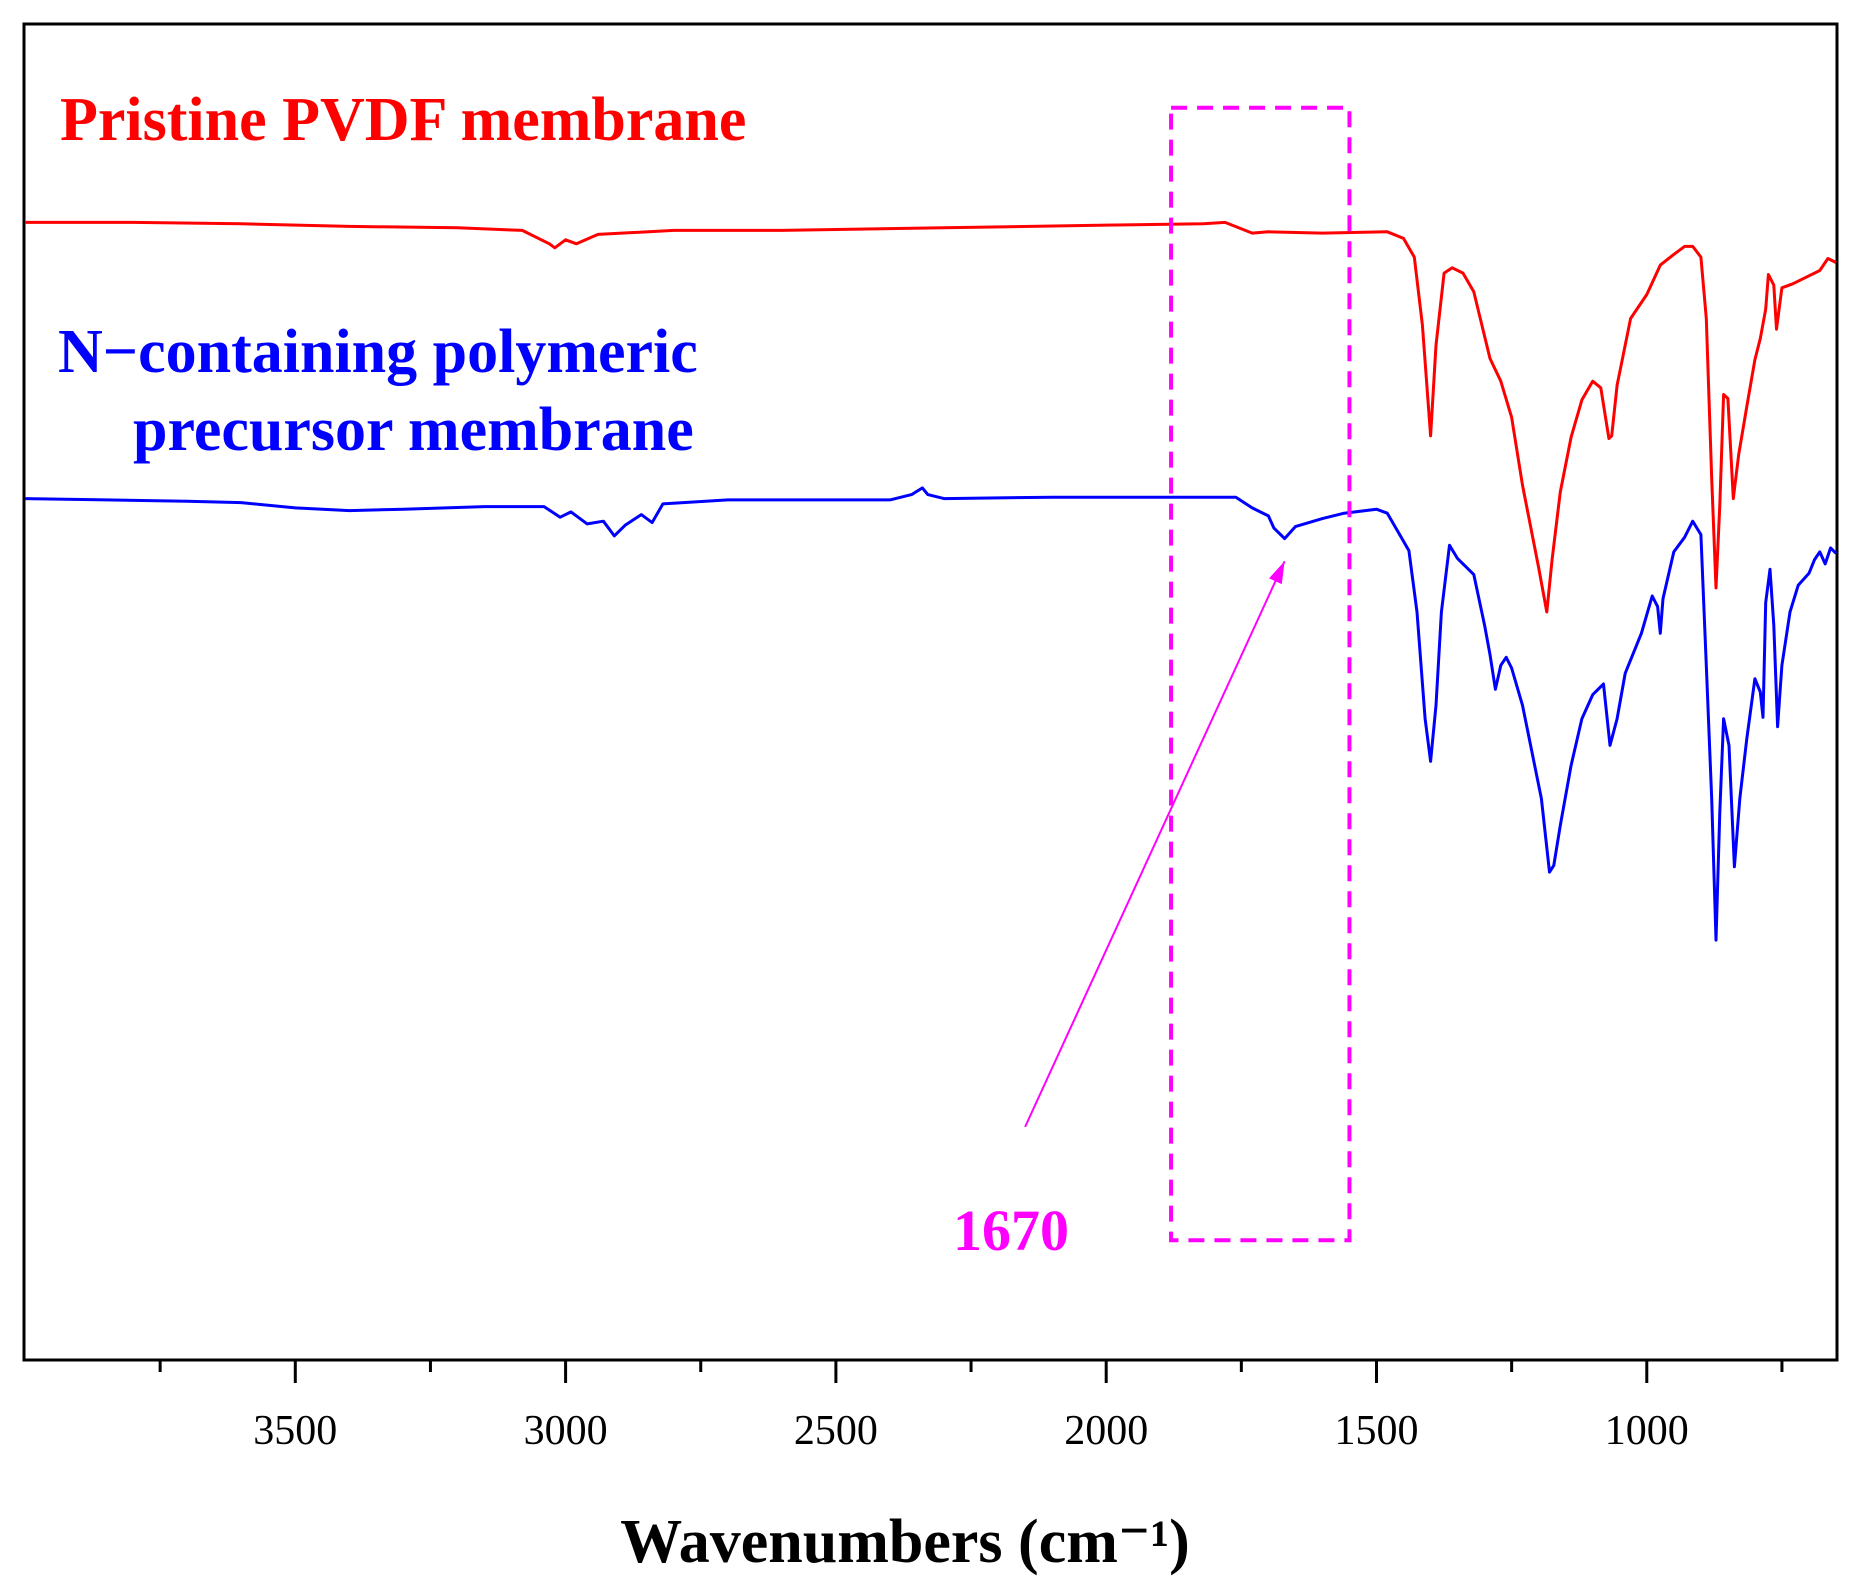 The height and width of the screenshot is (1586, 1862). Describe the element at coordinates (971, 1406) in the screenshot. I see `x-axis-ticks: 3500 3000 2500 2000 1500 1000` at that location.